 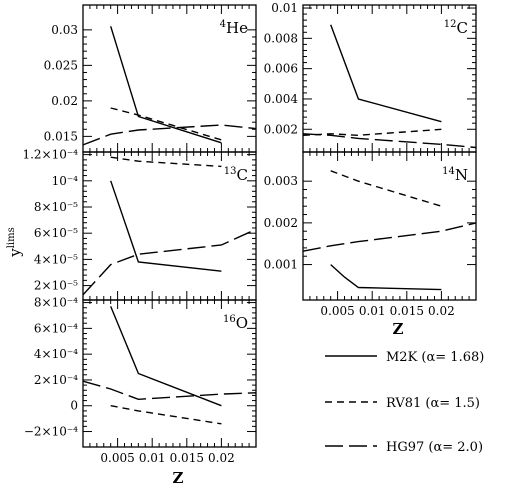 What do you see at coordinates (461, 175) in the screenshot?
I see `panel-label-base: N` at bounding box center [461, 175].